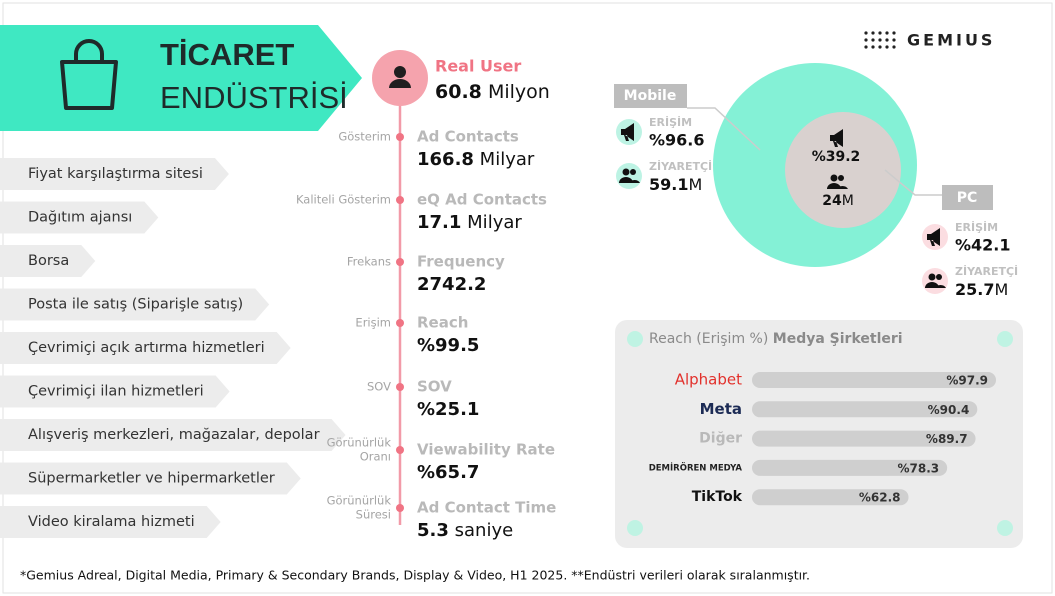 This screenshot has height=596, width=1055. Describe the element at coordinates (696, 467) in the screenshot. I see `media-name: DEMİRÖREN MEDYA` at that location.